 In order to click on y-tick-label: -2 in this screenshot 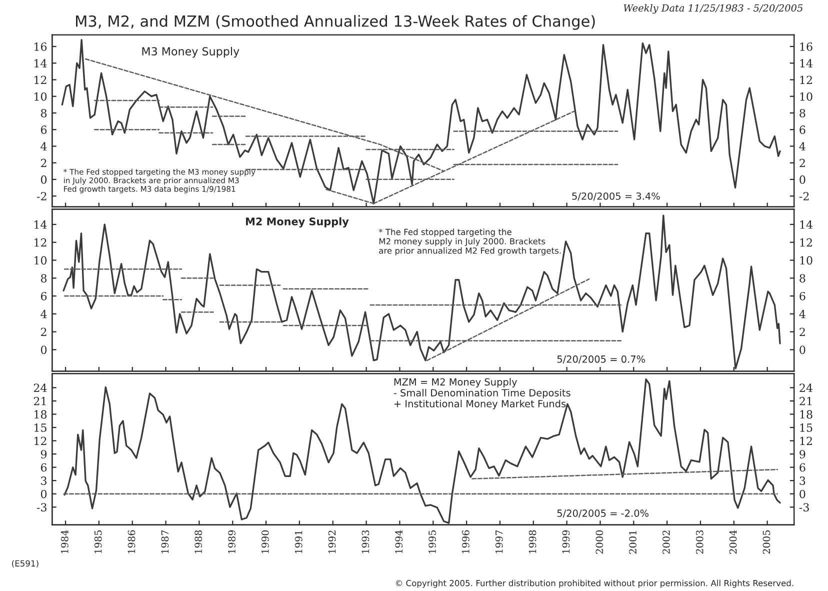, I will do `click(41, 196)`.